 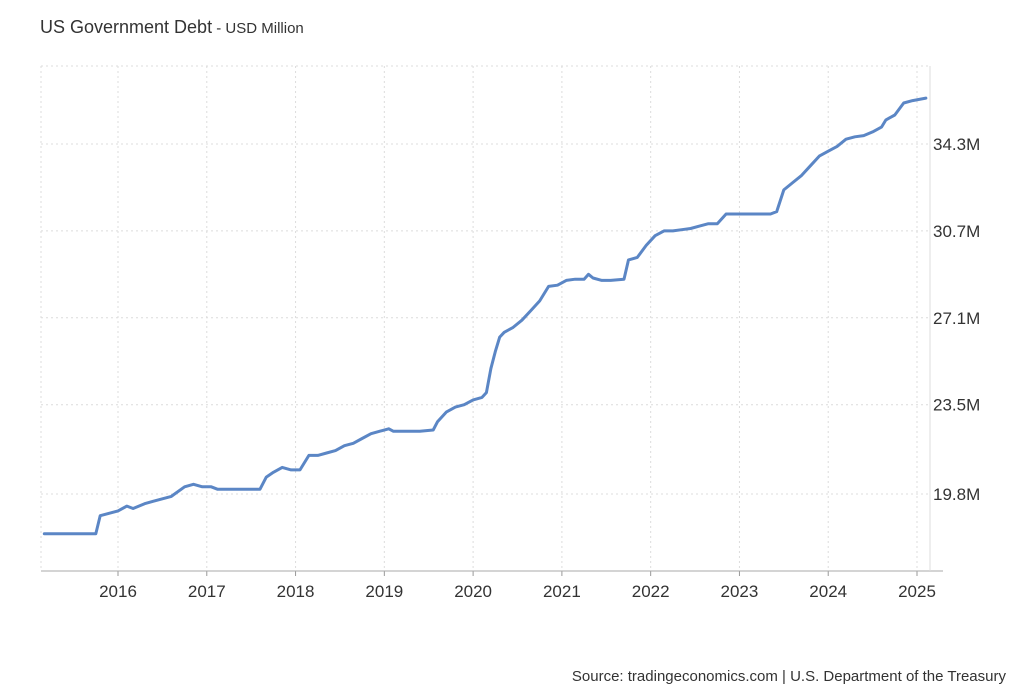 What do you see at coordinates (473, 591) in the screenshot?
I see `x-tick-label: 2020` at bounding box center [473, 591].